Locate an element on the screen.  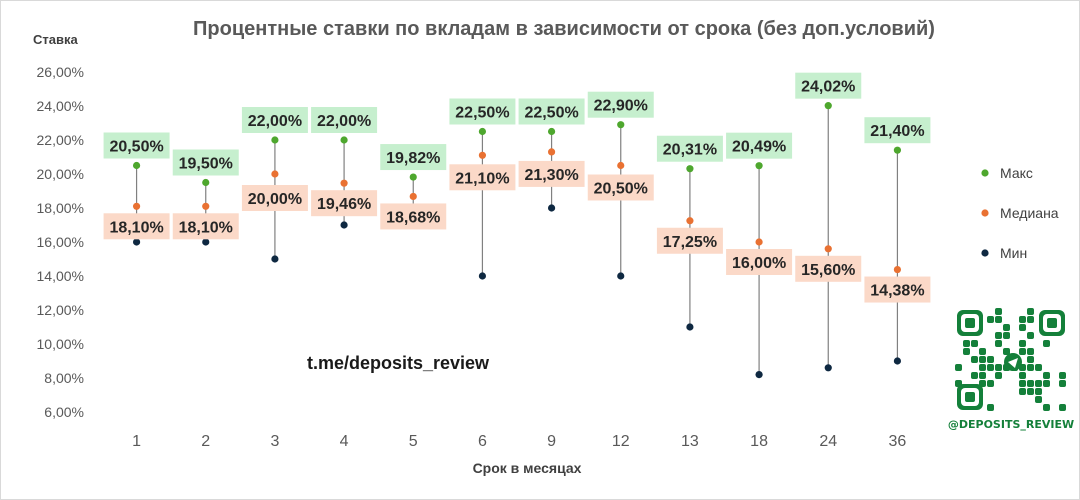
median-data-label: 15,60% is located at coordinates (828, 270).